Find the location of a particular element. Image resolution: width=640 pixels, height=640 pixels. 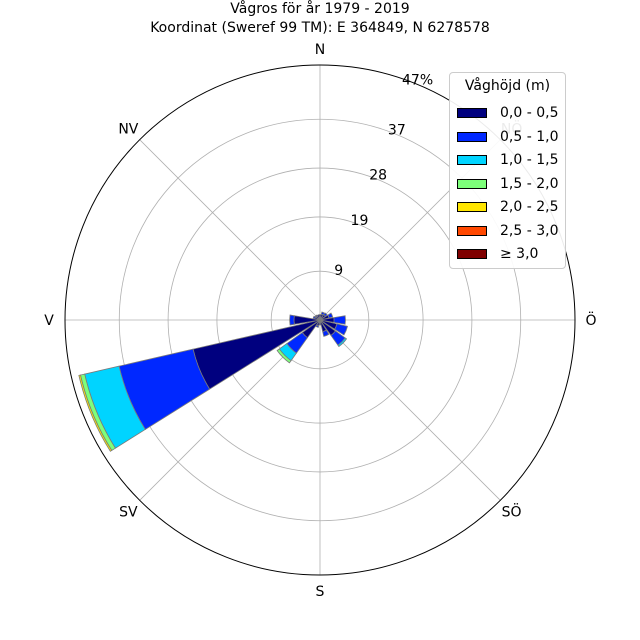

legend-item: 1,5 - 2,0 is located at coordinates (507, 184).